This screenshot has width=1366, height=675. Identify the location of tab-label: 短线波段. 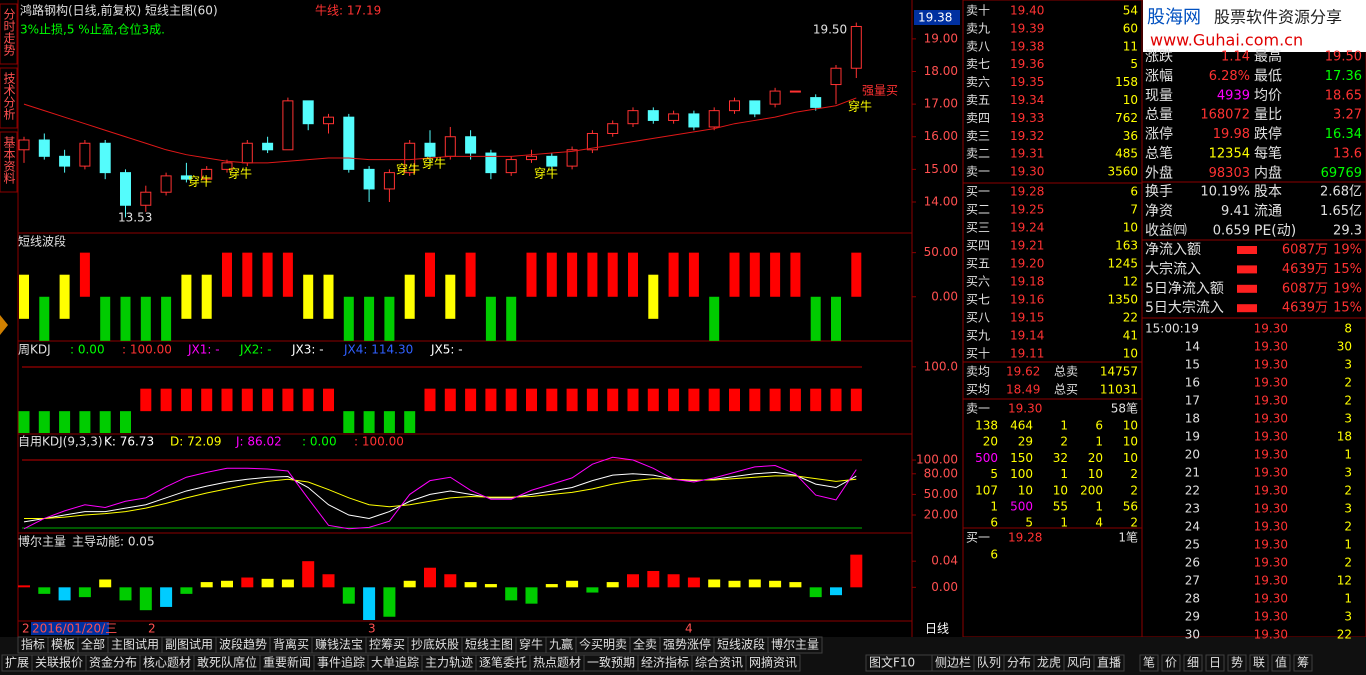
(741, 644).